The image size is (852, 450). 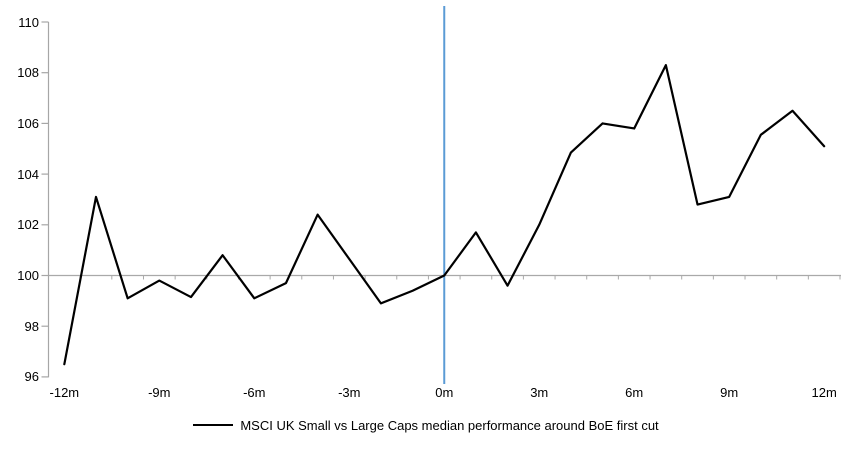 I want to click on y-tick-label: 104, so click(x=28, y=174).